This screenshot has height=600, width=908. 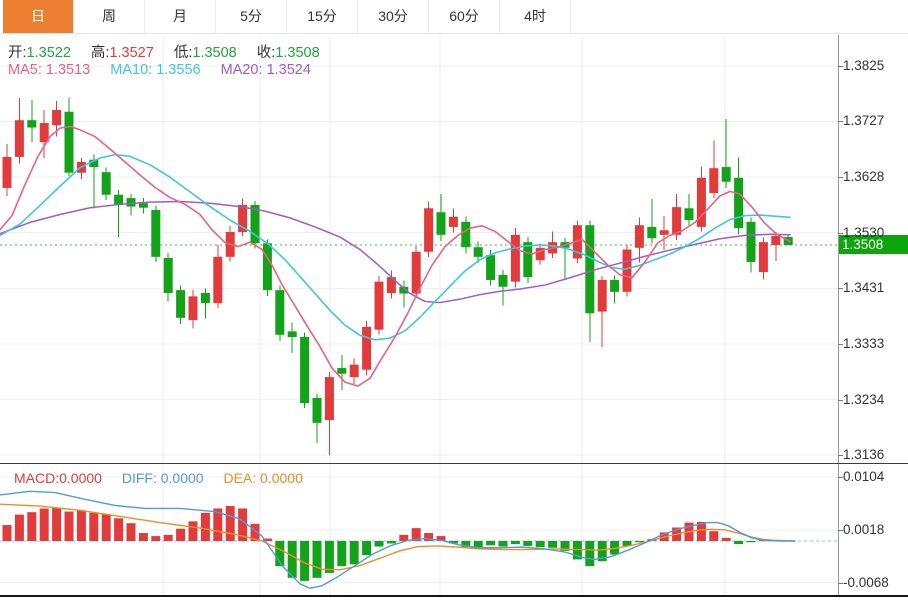 What do you see at coordinates (393, 16) in the screenshot?
I see `tab-30min: 30分` at bounding box center [393, 16].